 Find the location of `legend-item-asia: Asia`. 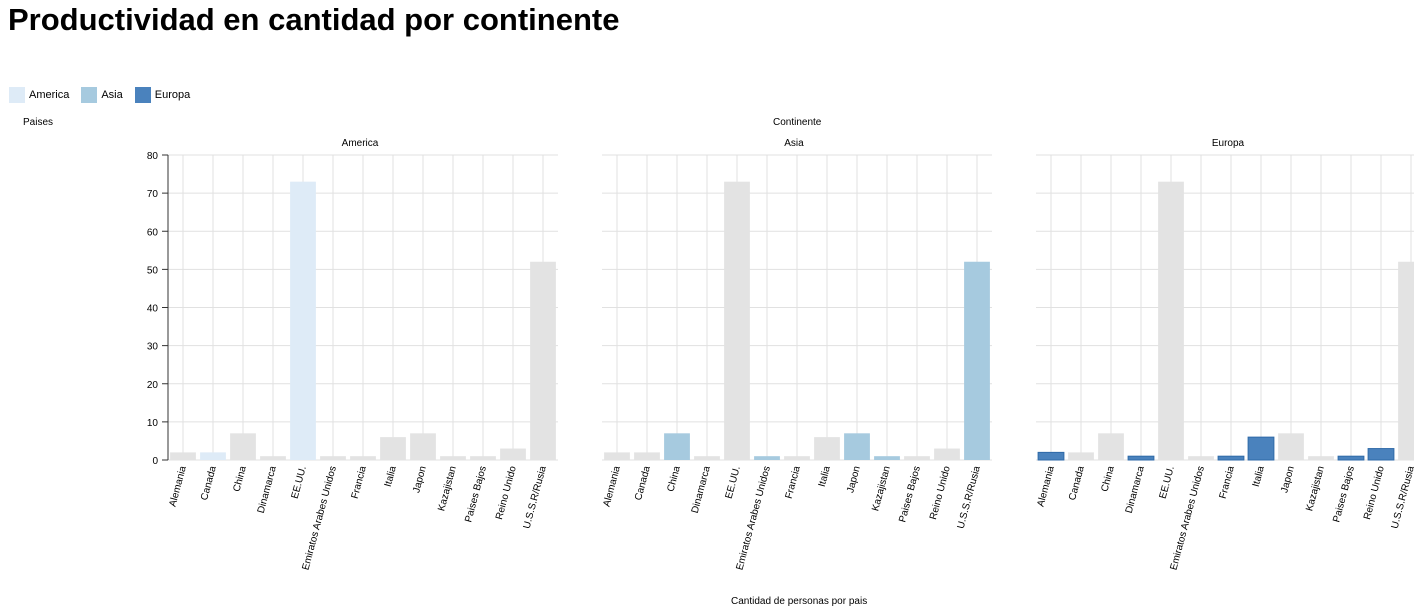

legend-item-asia: Asia is located at coordinates (102, 95).